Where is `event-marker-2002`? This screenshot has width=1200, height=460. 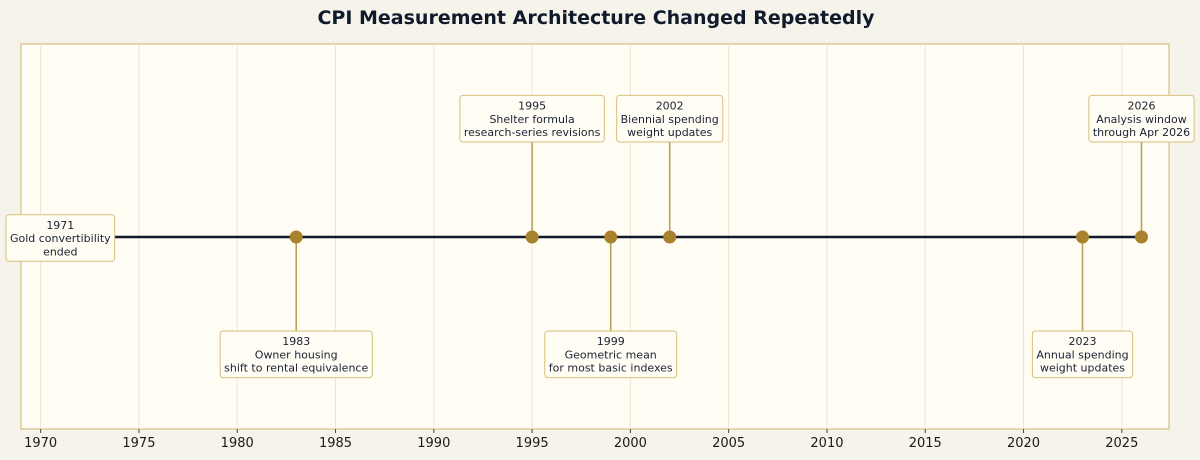 event-marker-2002 is located at coordinates (670, 237).